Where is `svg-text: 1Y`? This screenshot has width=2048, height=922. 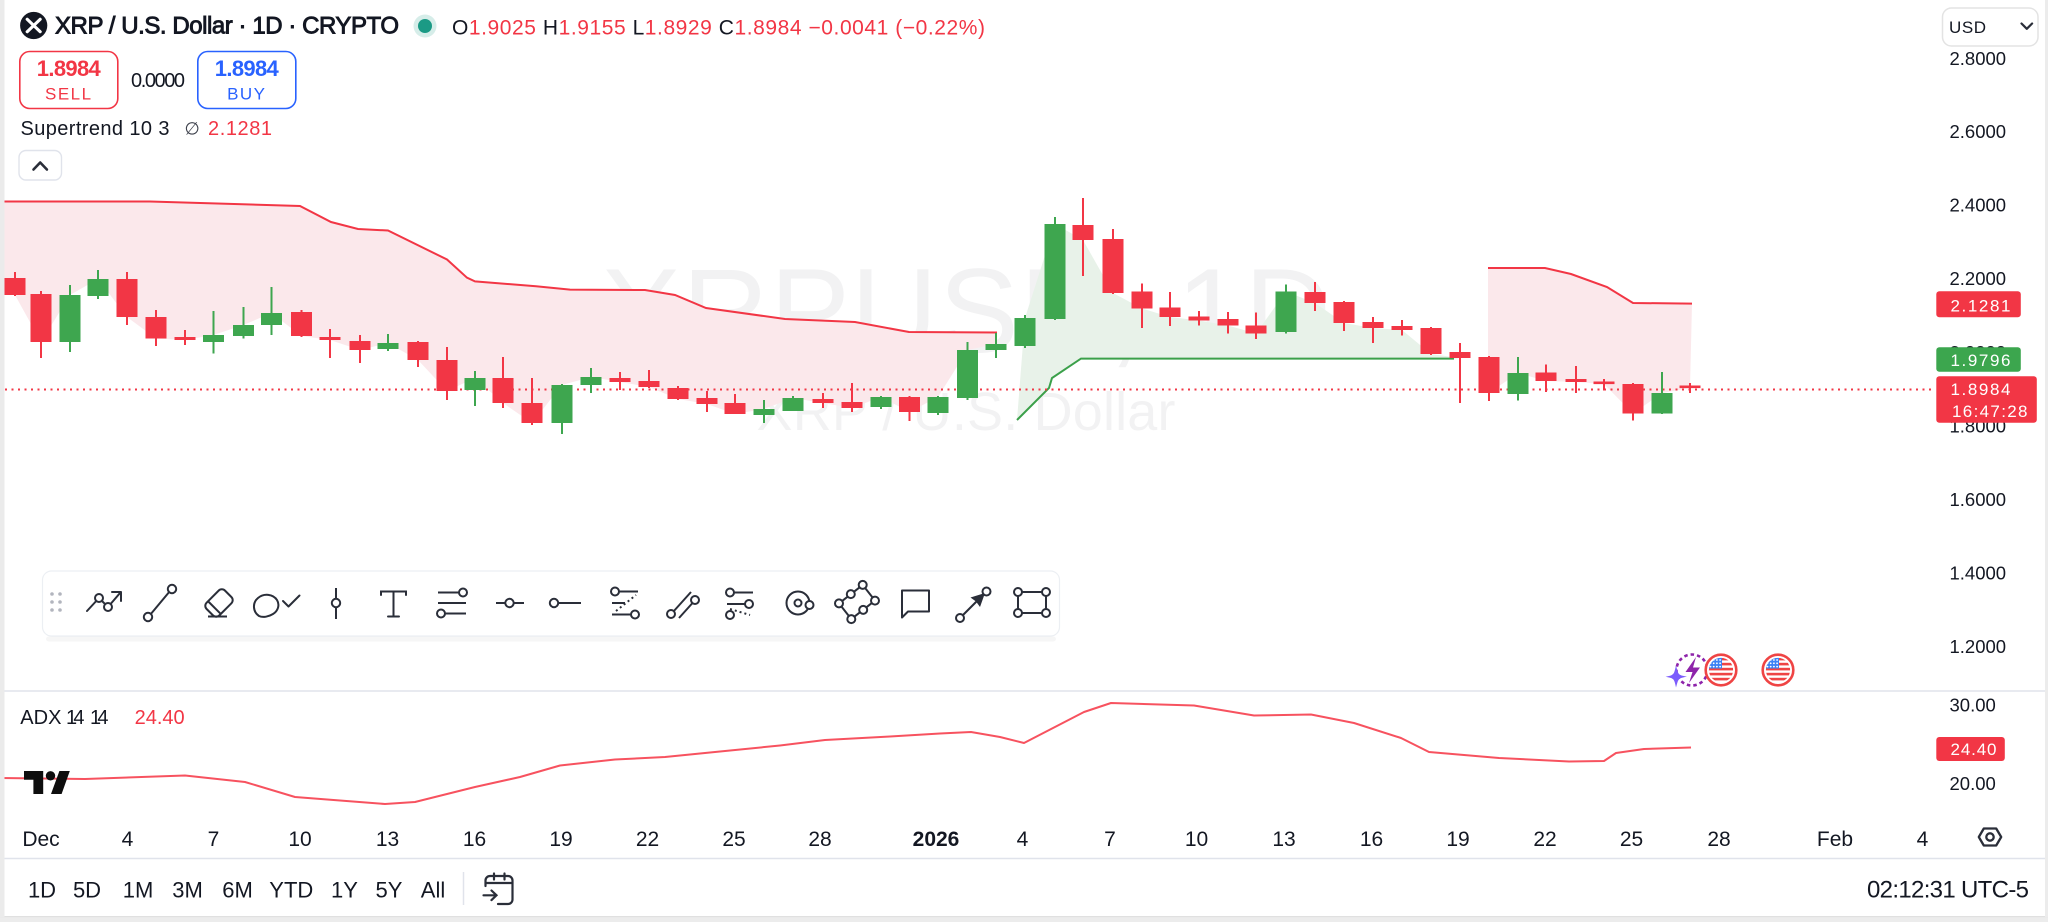
svg-text: 1Y is located at coordinates (344, 890).